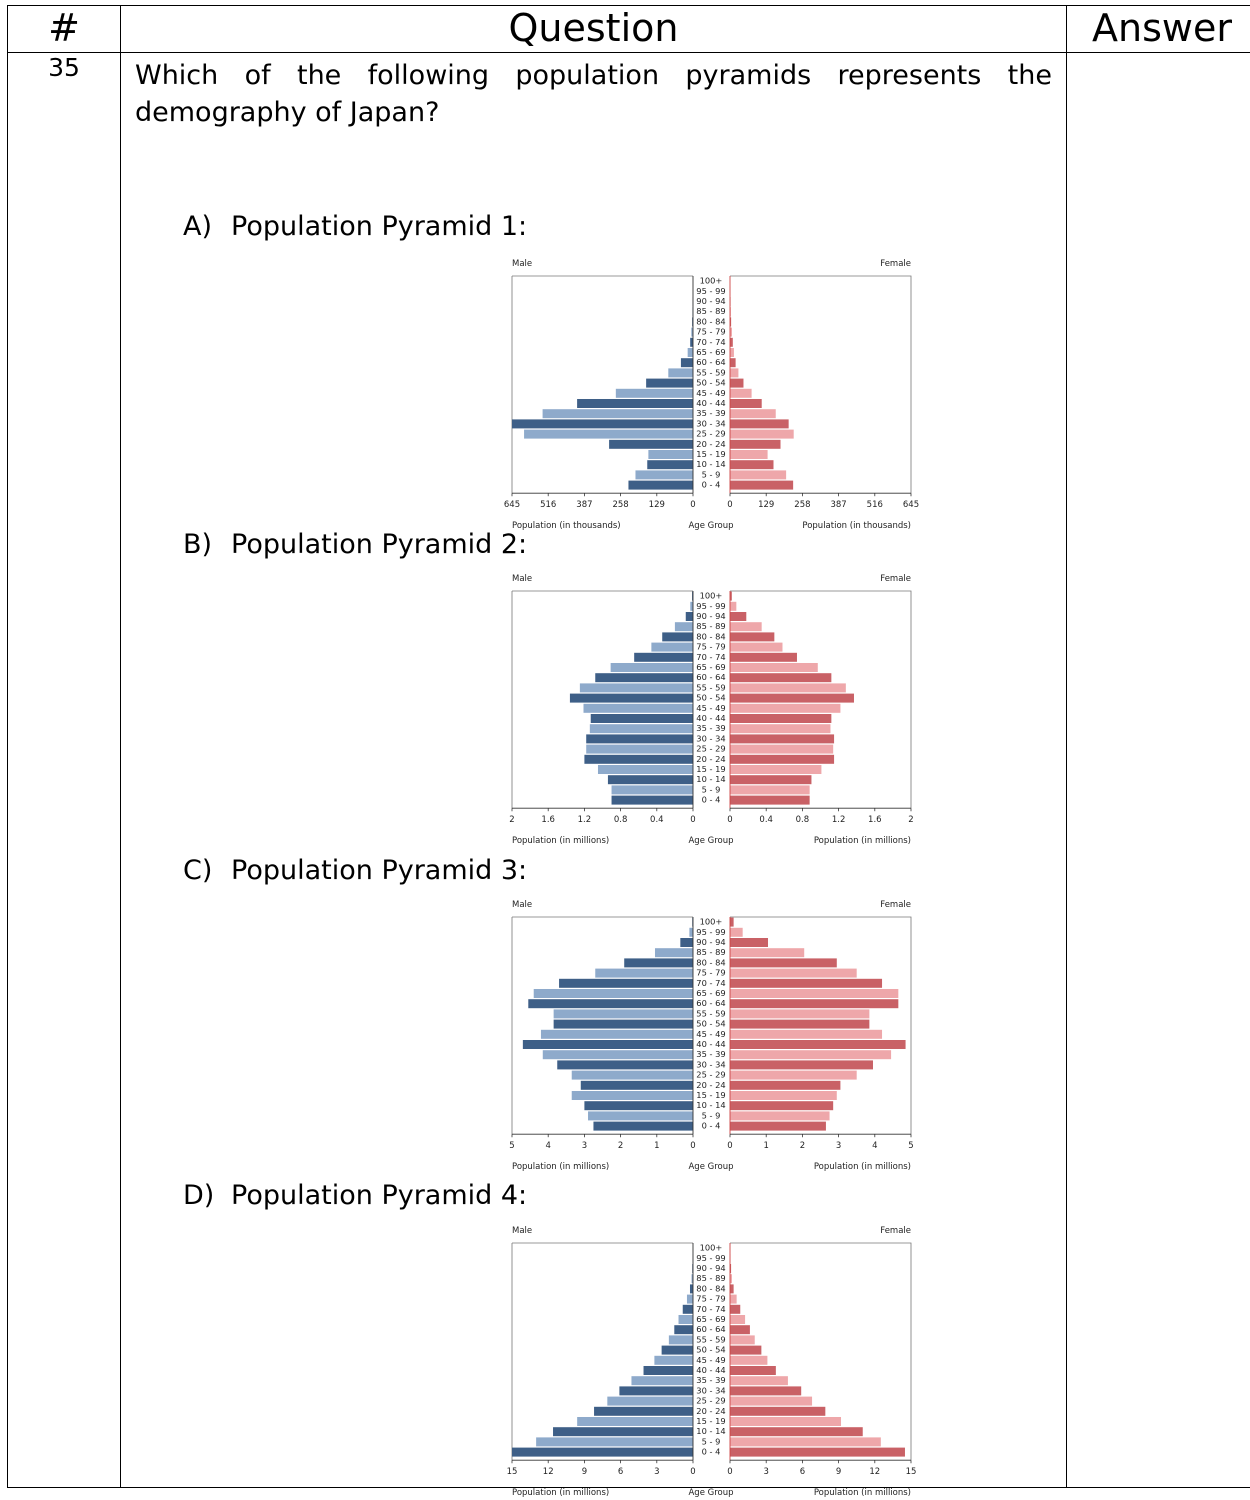 The height and width of the screenshot is (1500, 1250). Describe the element at coordinates (710, 647) in the screenshot. I see `age-group-label: 75 - 79` at that location.